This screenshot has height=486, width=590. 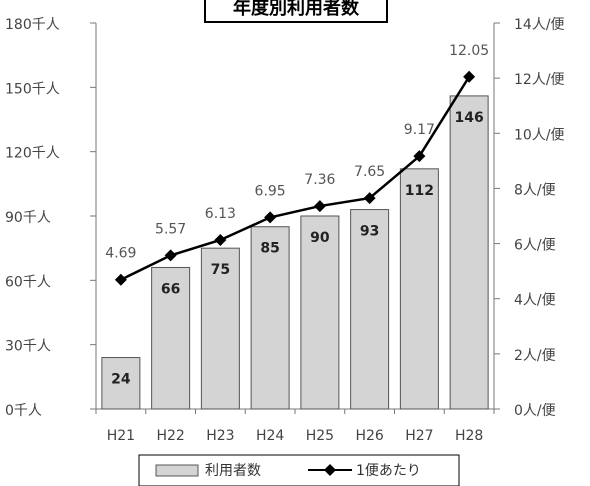 I want to click on chart-title-group: 年度別利用者数, so click(x=296, y=11).